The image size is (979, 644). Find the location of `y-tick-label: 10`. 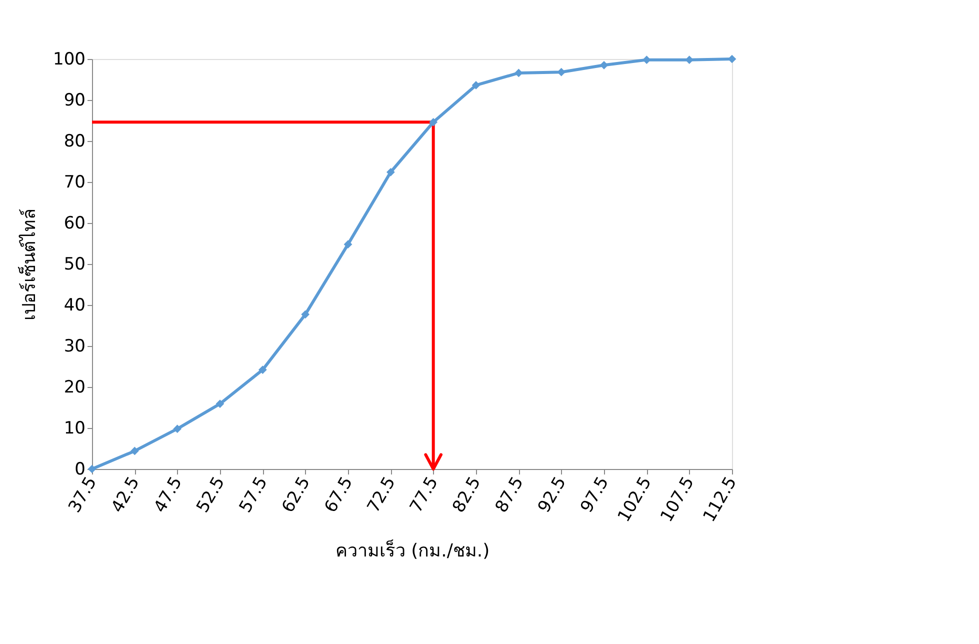

y-tick-label: 10 is located at coordinates (75, 428).